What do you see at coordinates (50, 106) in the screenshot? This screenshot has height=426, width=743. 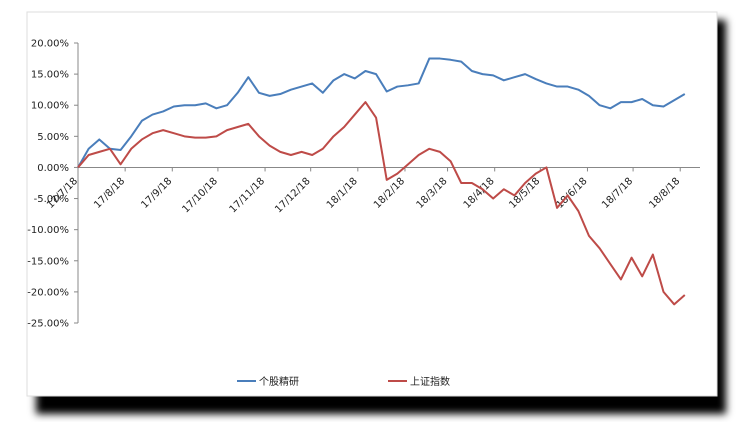 I see `y-tick-label: 10.00%` at bounding box center [50, 106].